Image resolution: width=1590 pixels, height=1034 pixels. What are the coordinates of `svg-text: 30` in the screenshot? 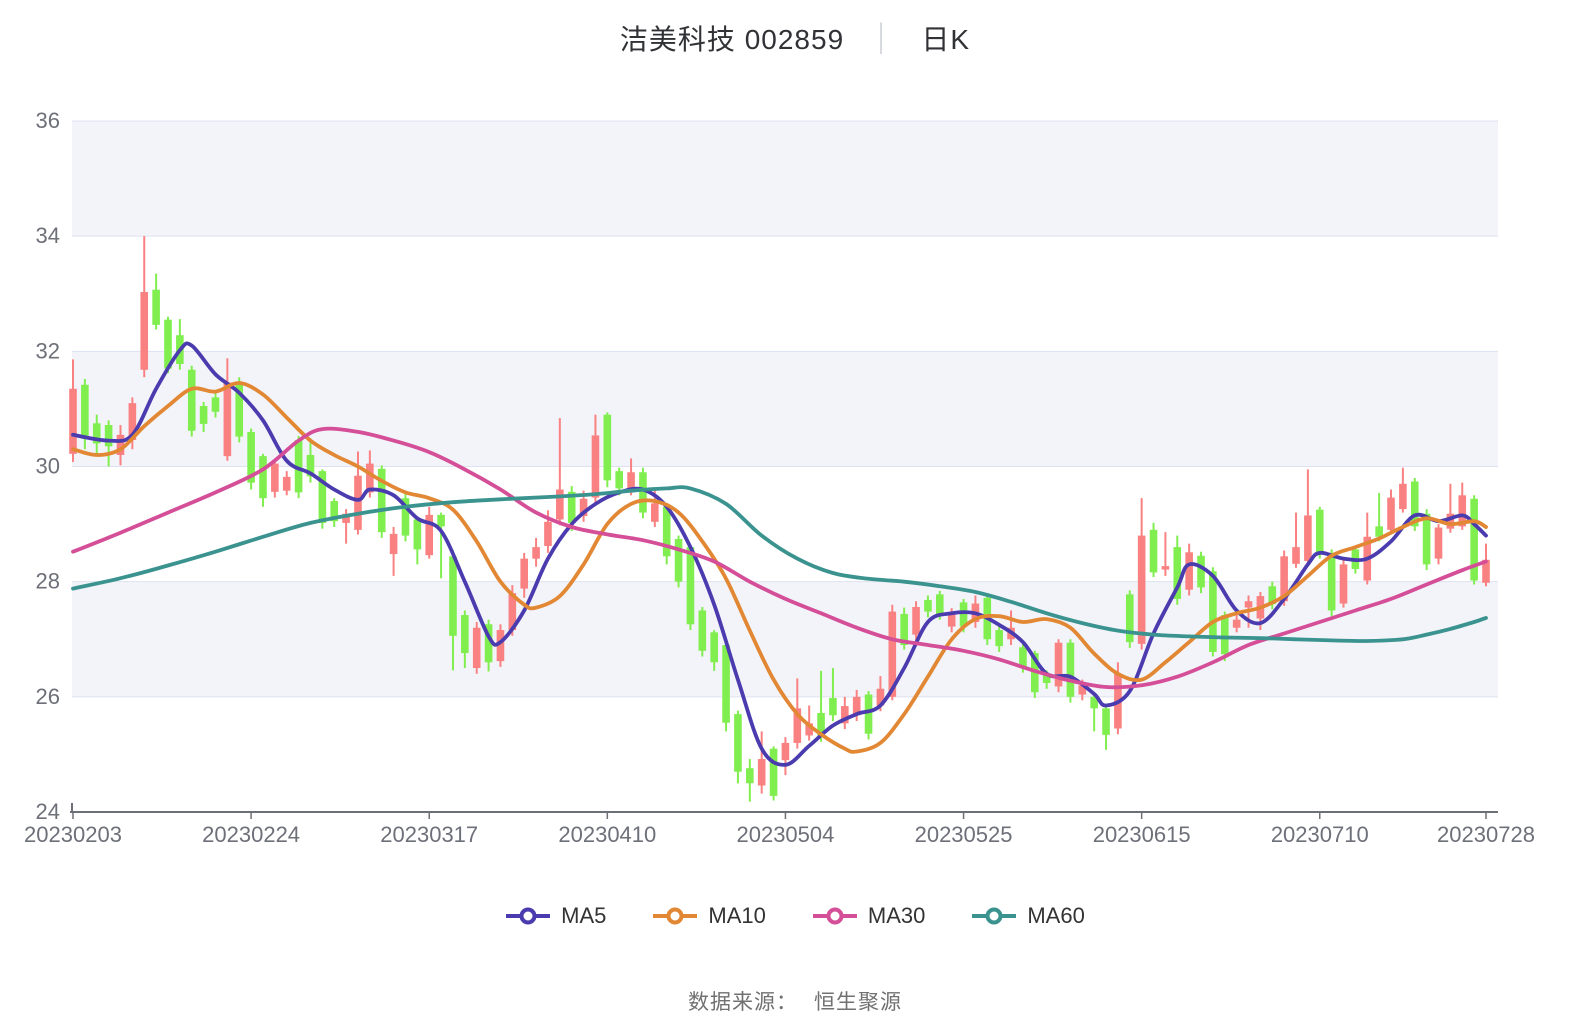 It's located at (48, 466).